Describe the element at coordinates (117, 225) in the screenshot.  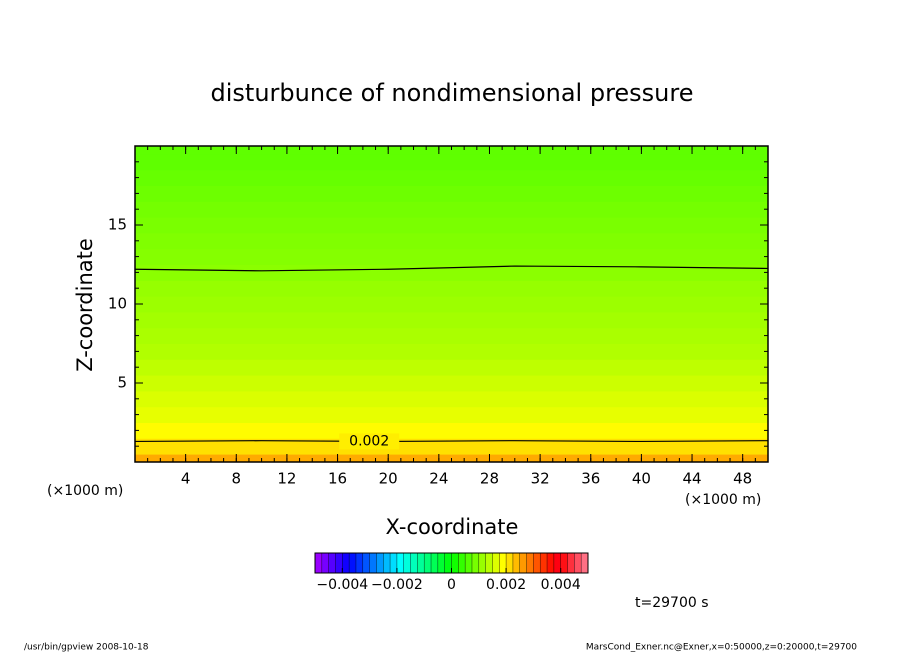
I see `y-tick-label: 15` at that location.